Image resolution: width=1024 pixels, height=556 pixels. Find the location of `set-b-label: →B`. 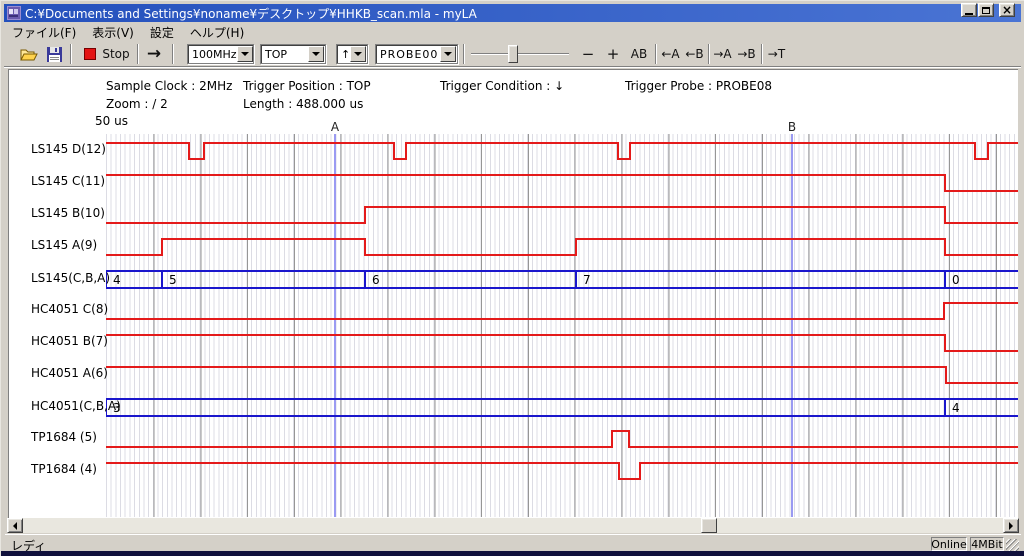

set-b-label: →B is located at coordinates (746, 54).